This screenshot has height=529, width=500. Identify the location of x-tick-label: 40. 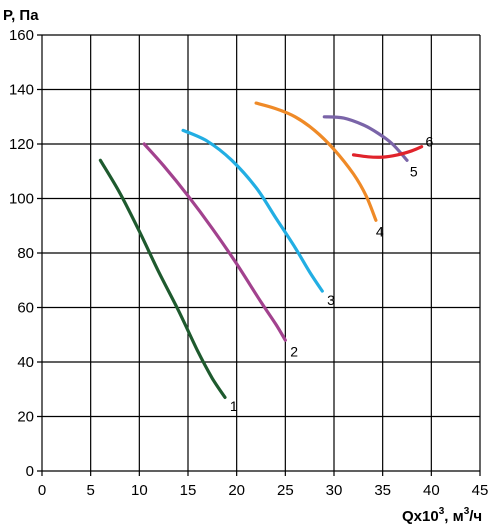
(431, 490).